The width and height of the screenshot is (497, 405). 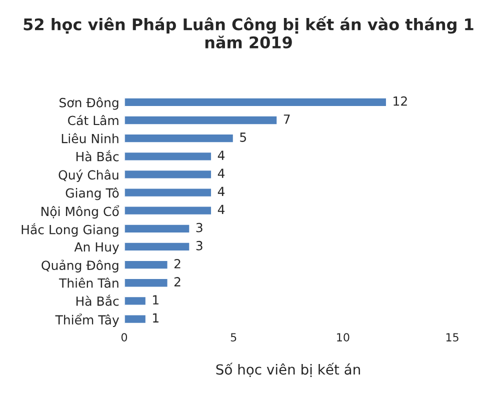 What do you see at coordinates (90, 138) in the screenshot?
I see `y-tick-label: Liêu Ninh` at bounding box center [90, 138].